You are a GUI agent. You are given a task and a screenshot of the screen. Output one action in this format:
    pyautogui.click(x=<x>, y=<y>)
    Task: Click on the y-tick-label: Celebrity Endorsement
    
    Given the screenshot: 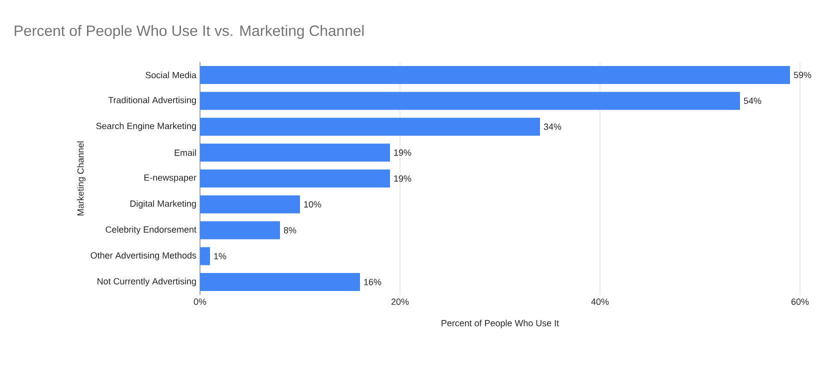 What is the action you would take?
    pyautogui.click(x=151, y=230)
    